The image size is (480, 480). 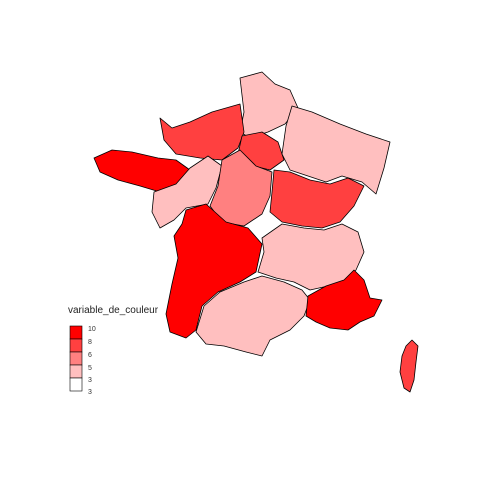 I want to click on region-bourgogne-franche-comte, so click(x=317, y=199).